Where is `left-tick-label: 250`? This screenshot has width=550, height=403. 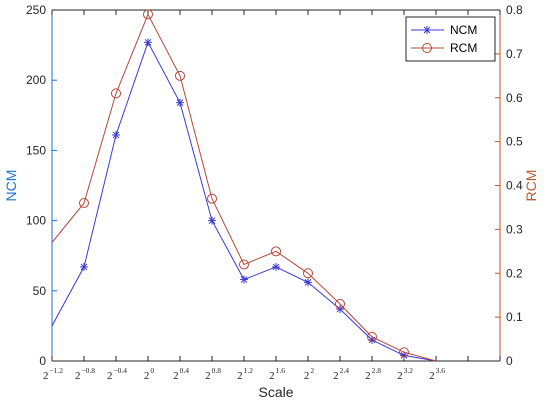 left-tick-label: 250 is located at coordinates (36, 10).